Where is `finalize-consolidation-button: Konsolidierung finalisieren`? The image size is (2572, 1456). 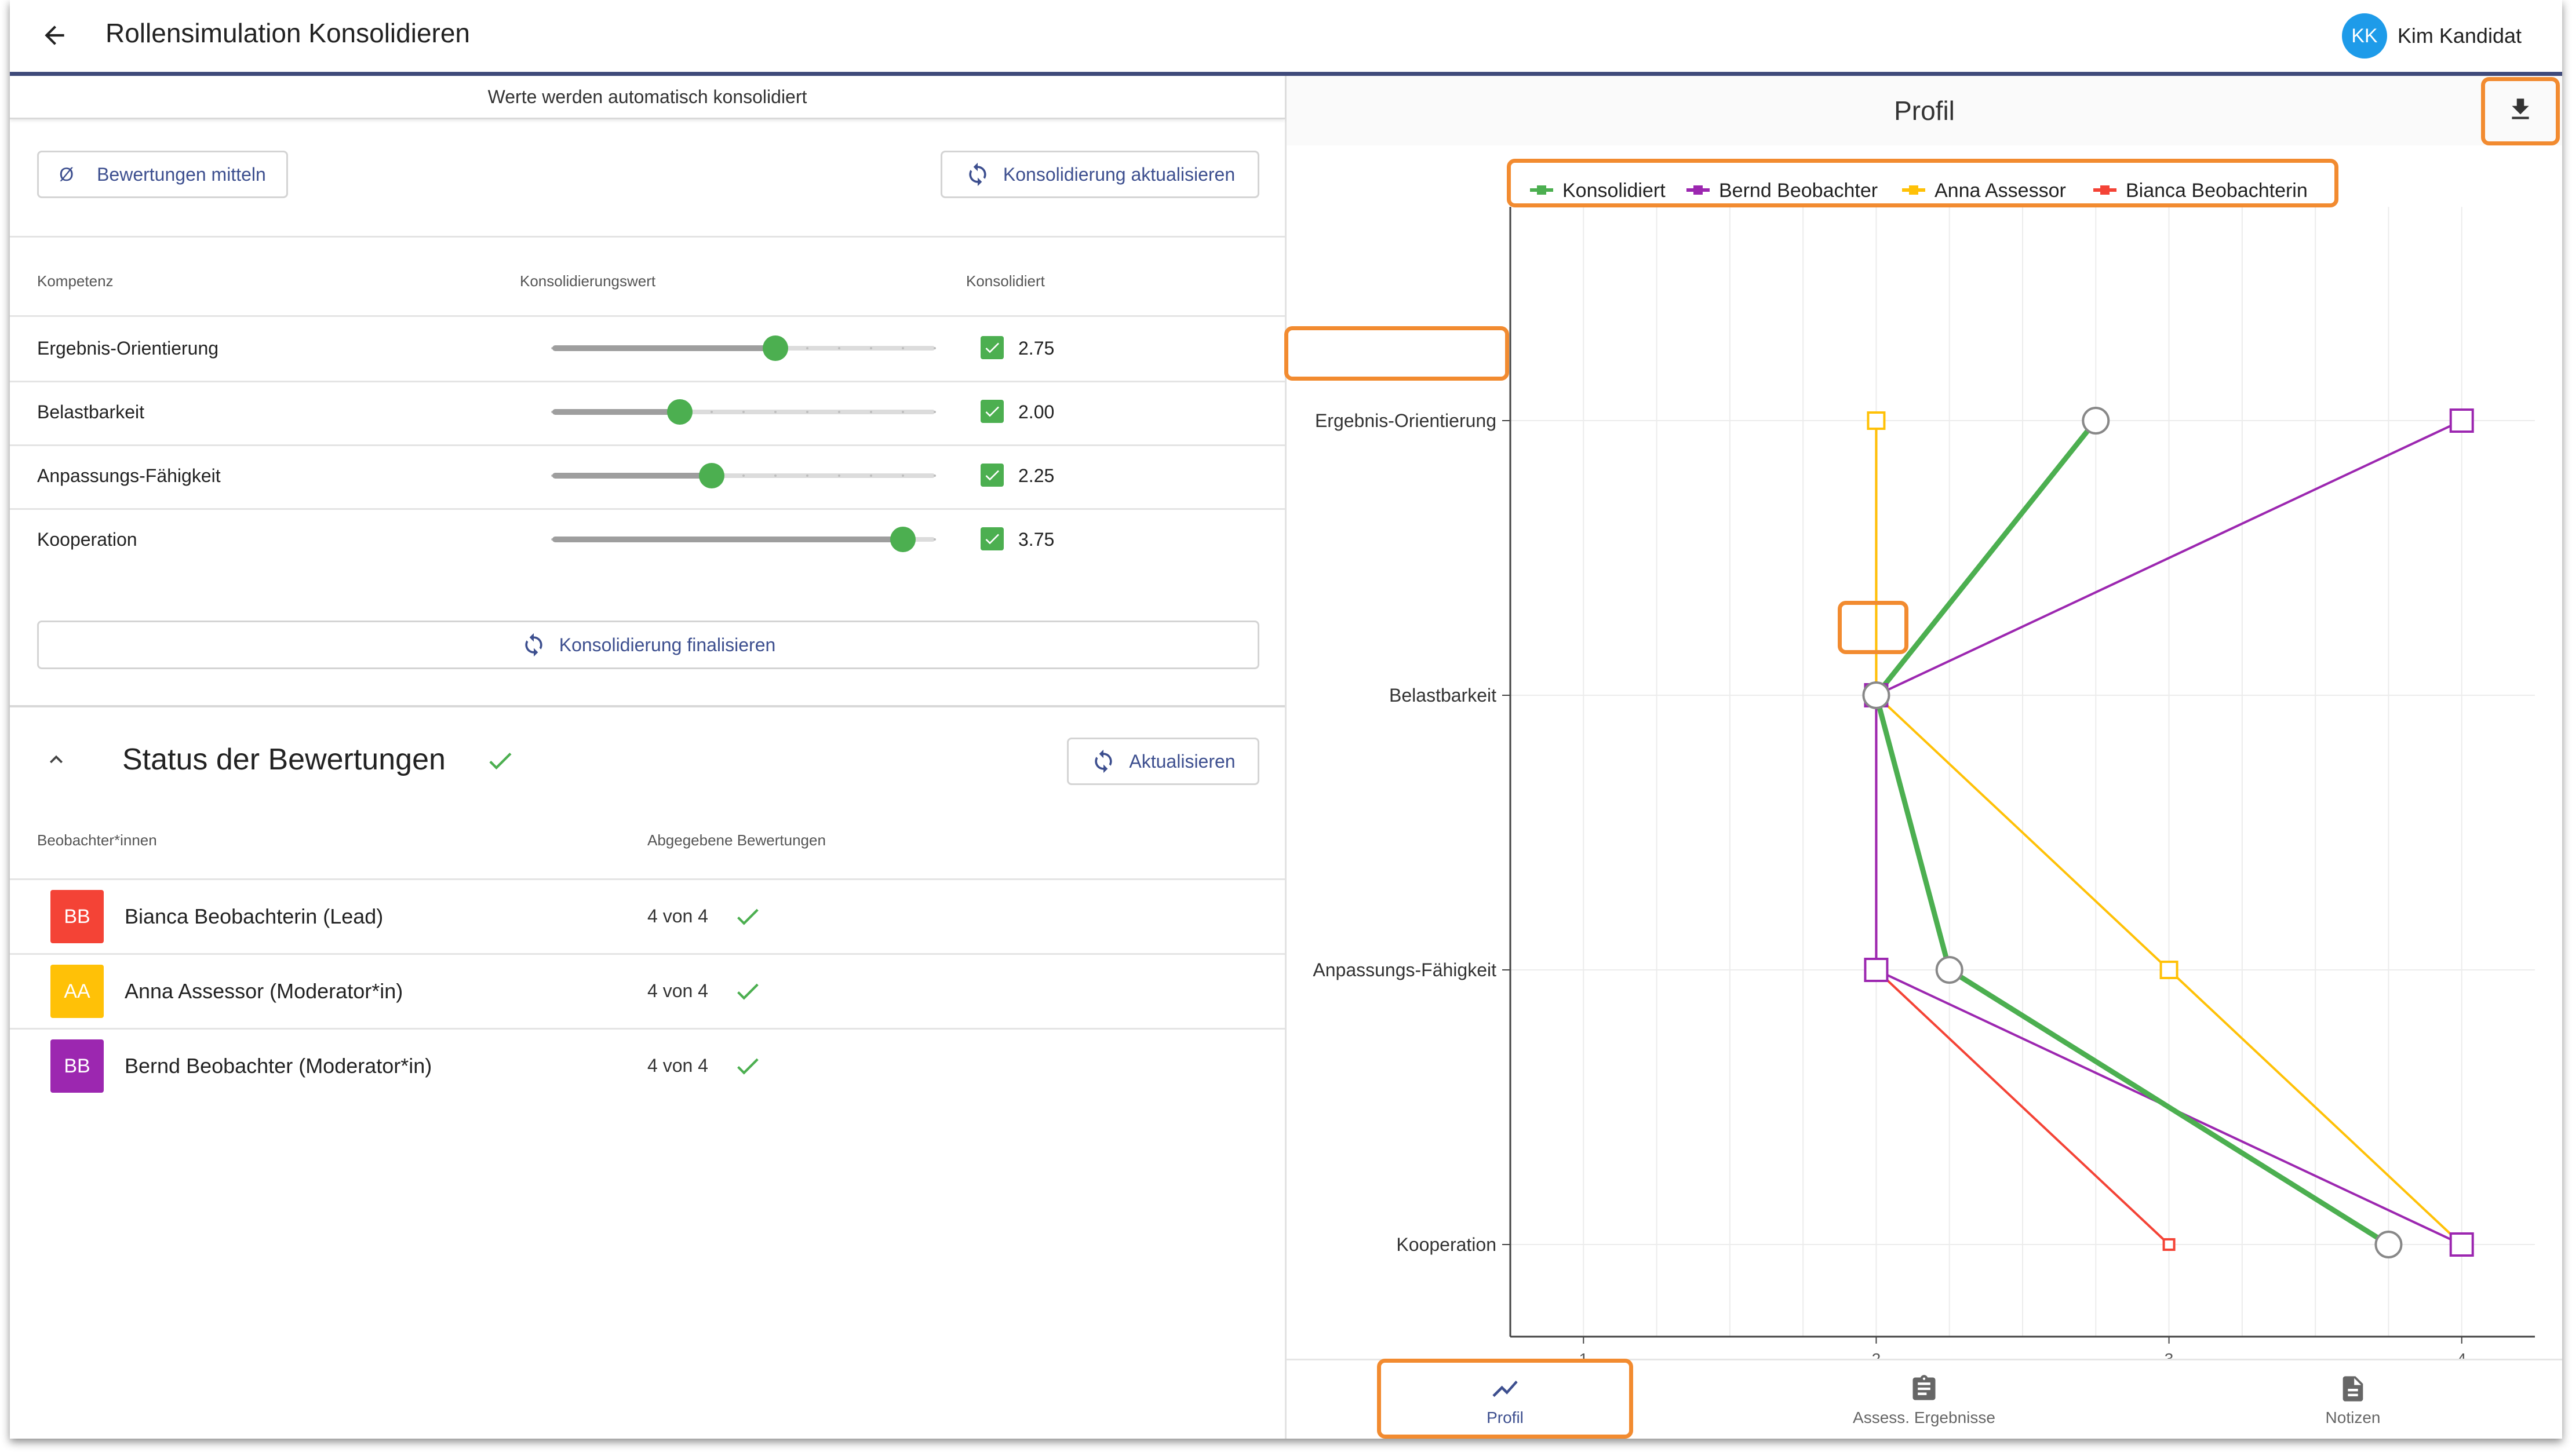 finalize-consolidation-button: Konsolidierung finalisieren is located at coordinates (648, 645).